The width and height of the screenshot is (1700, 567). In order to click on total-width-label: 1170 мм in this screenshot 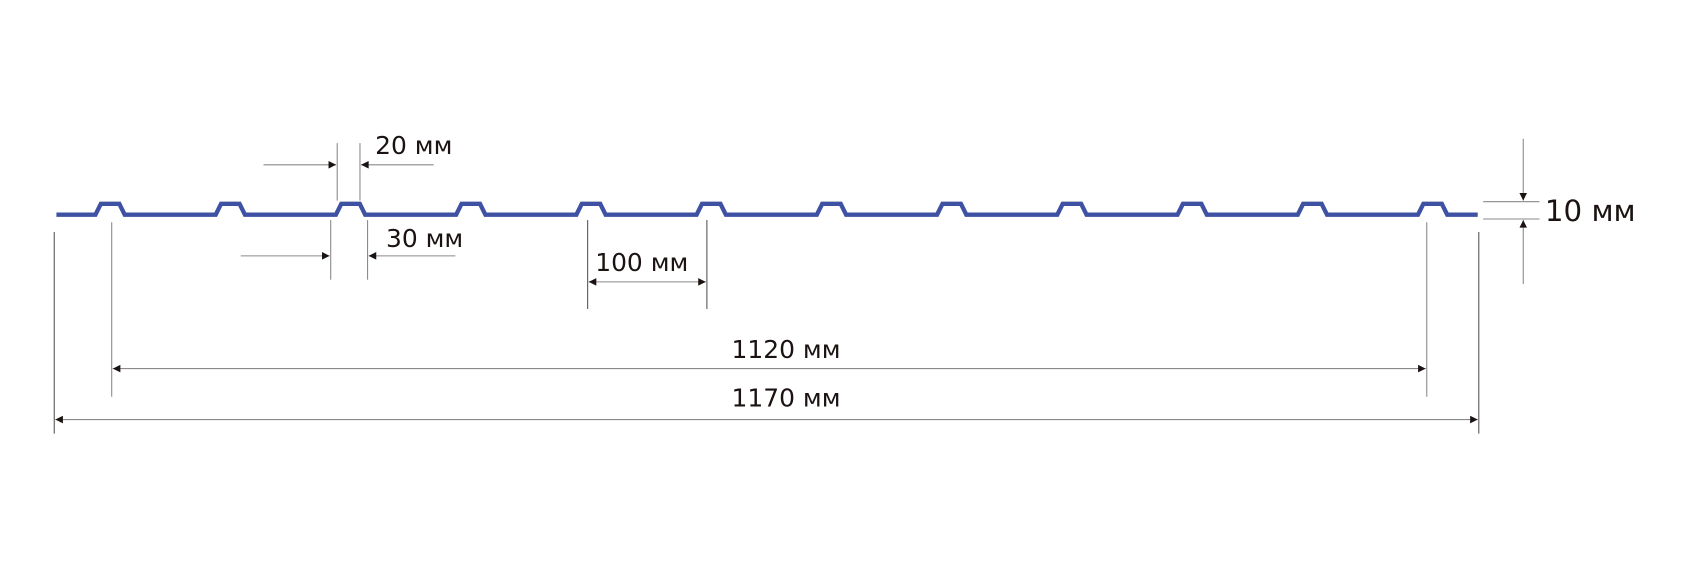, I will do `click(786, 398)`.